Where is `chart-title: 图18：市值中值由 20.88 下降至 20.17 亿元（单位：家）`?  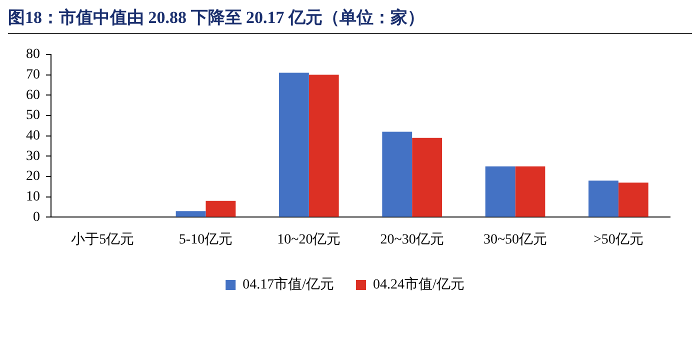
chart-title: 图18：市值中值由 20.88 下降至 20.17 亿元（单位：家） is located at coordinates (350, 20).